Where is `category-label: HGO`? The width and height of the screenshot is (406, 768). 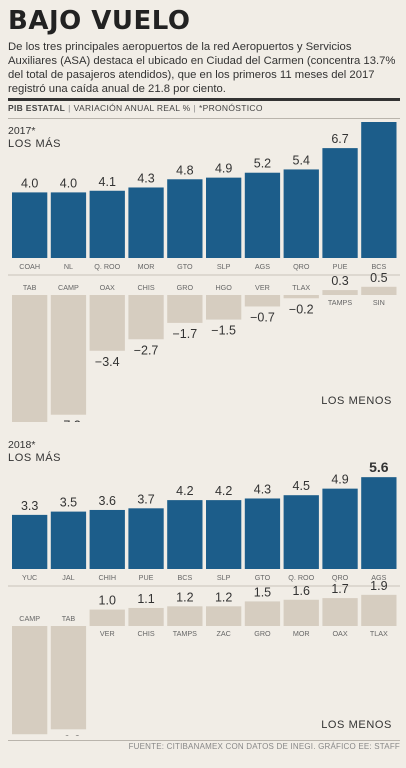
category-label: HGO is located at coordinates (223, 287).